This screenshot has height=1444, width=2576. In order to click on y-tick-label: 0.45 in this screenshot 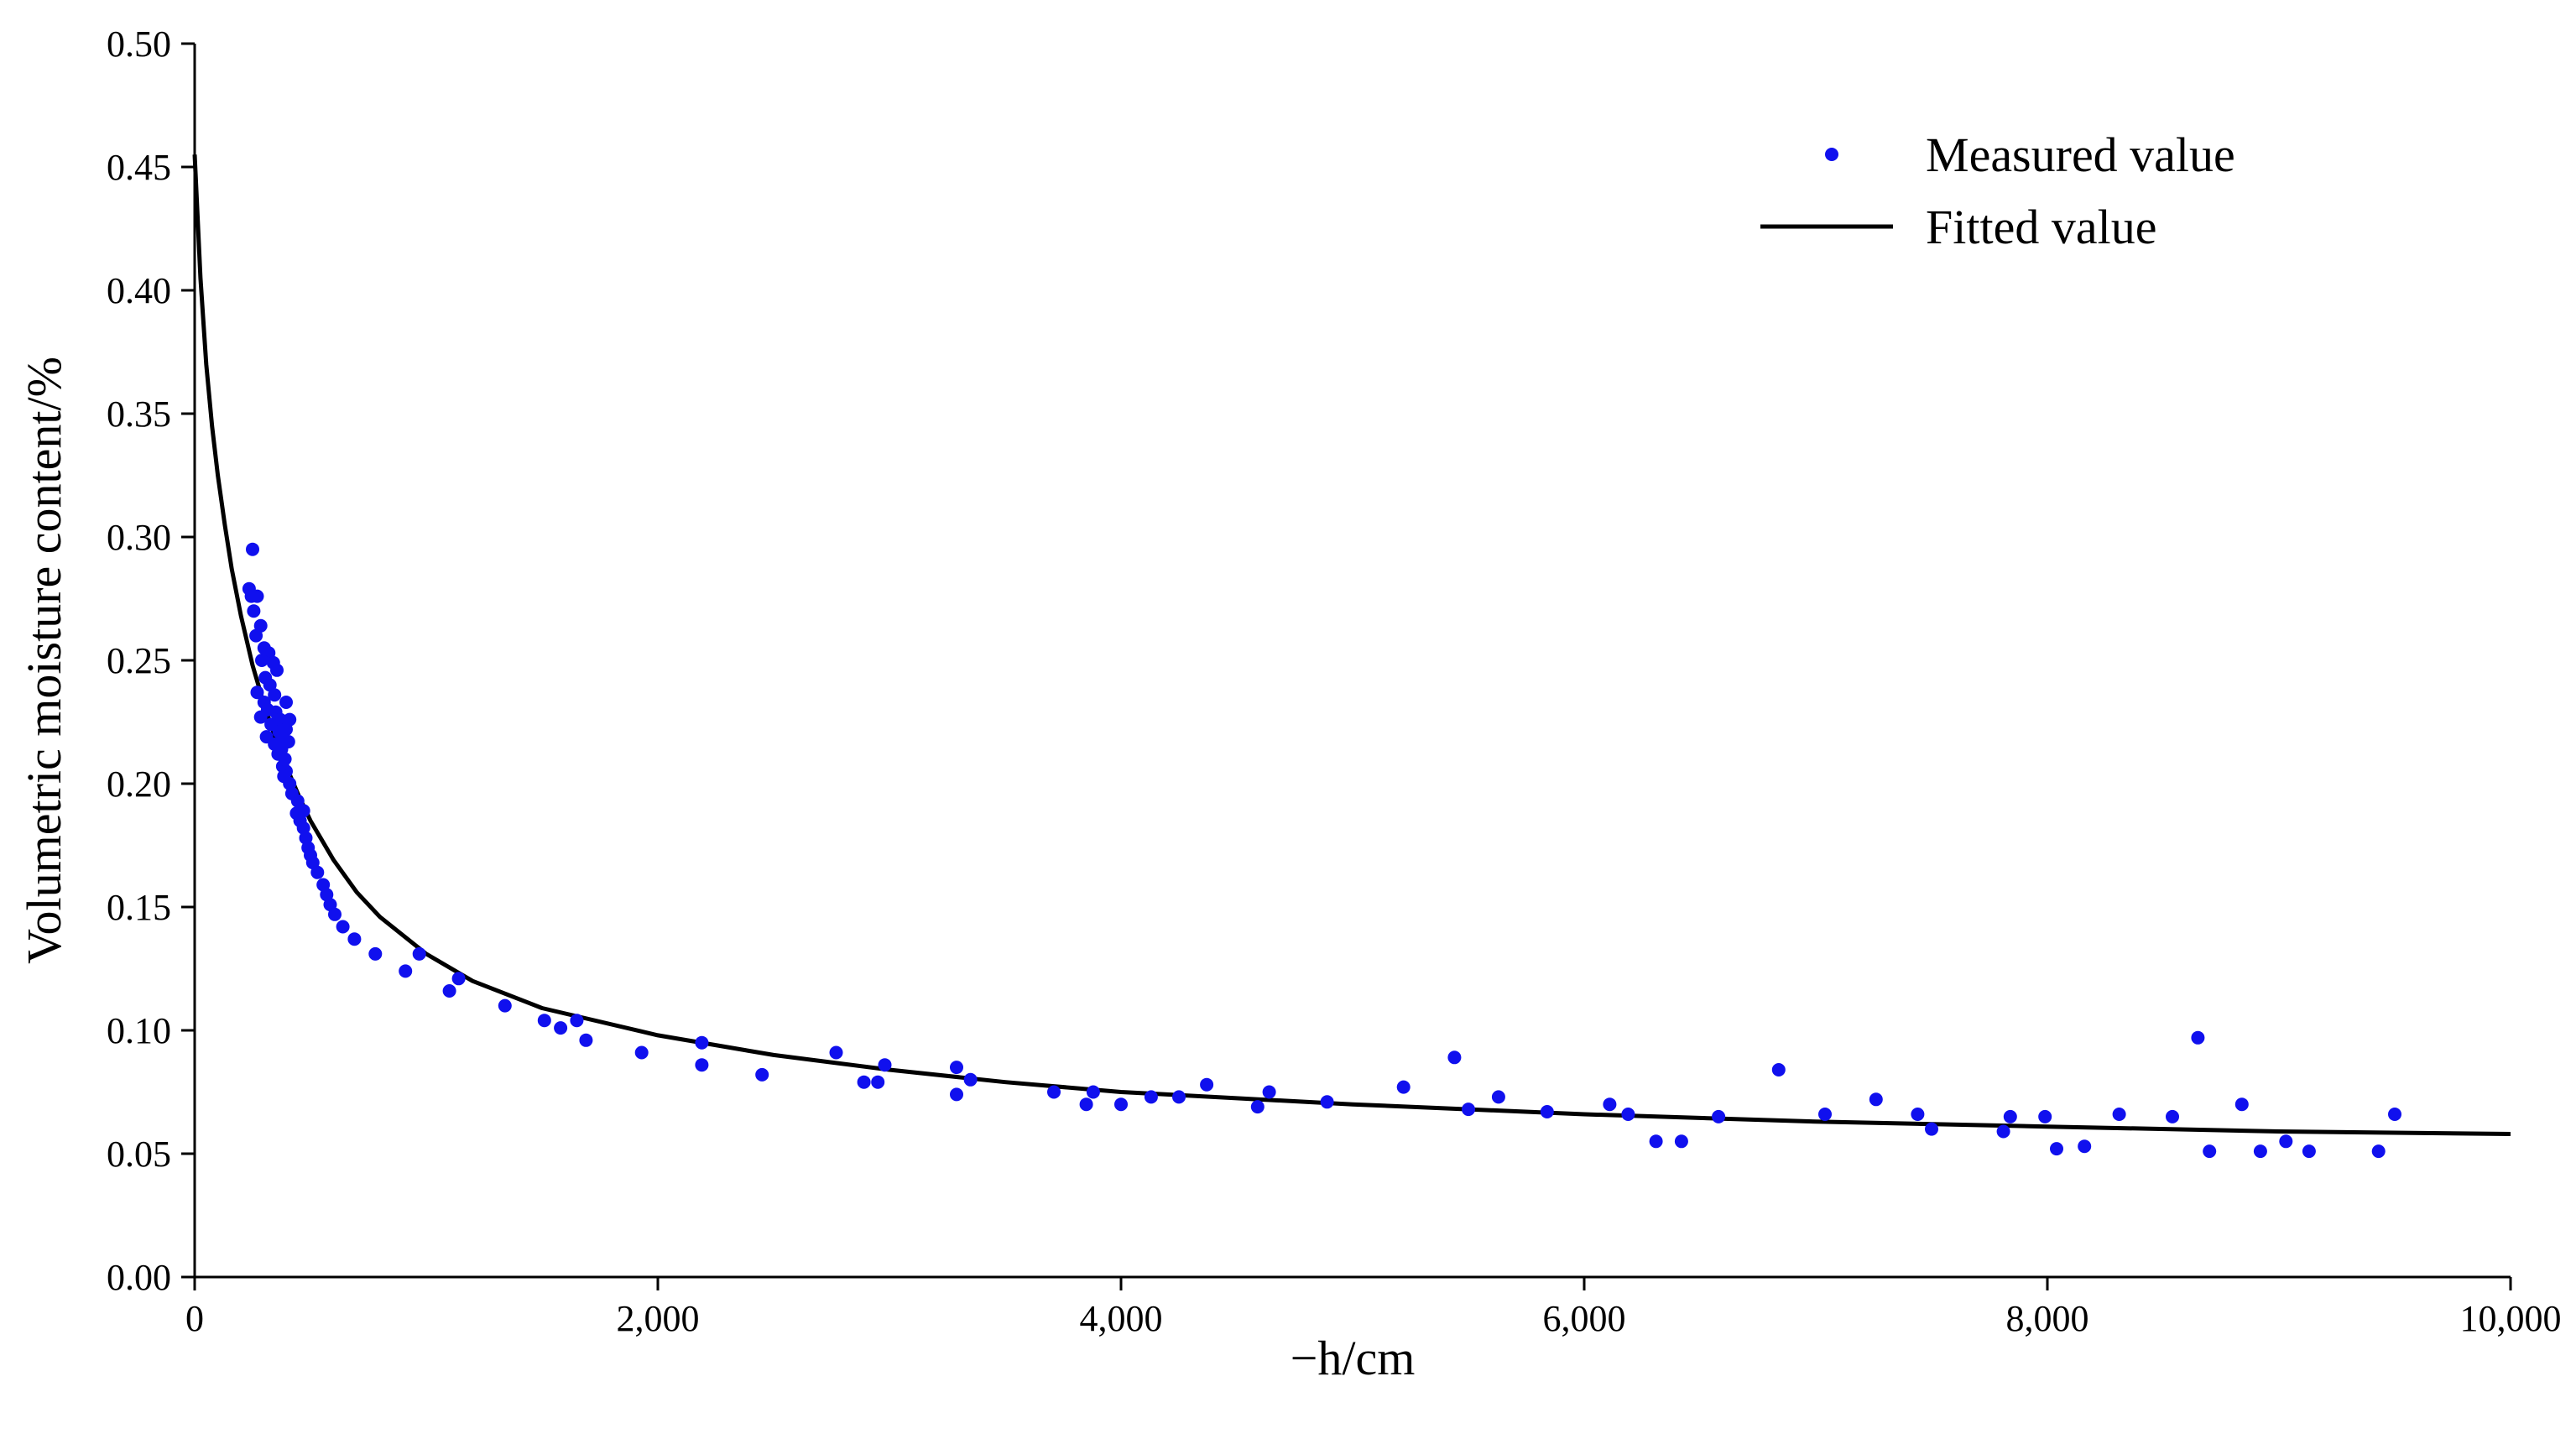, I will do `click(139, 167)`.